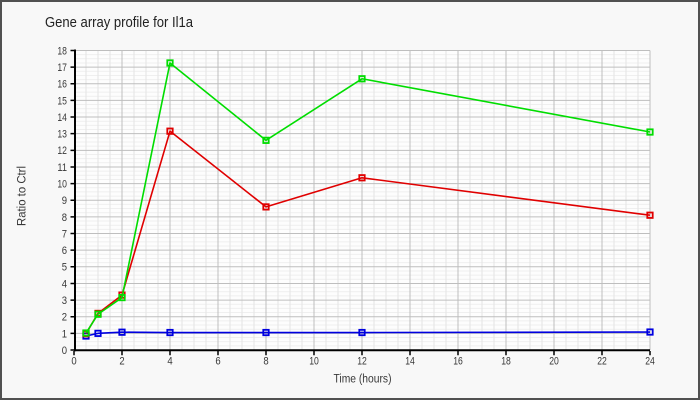 The width and height of the screenshot is (700, 405). What do you see at coordinates (363, 379) in the screenshot?
I see `svg-text: Time (hours)` at bounding box center [363, 379].